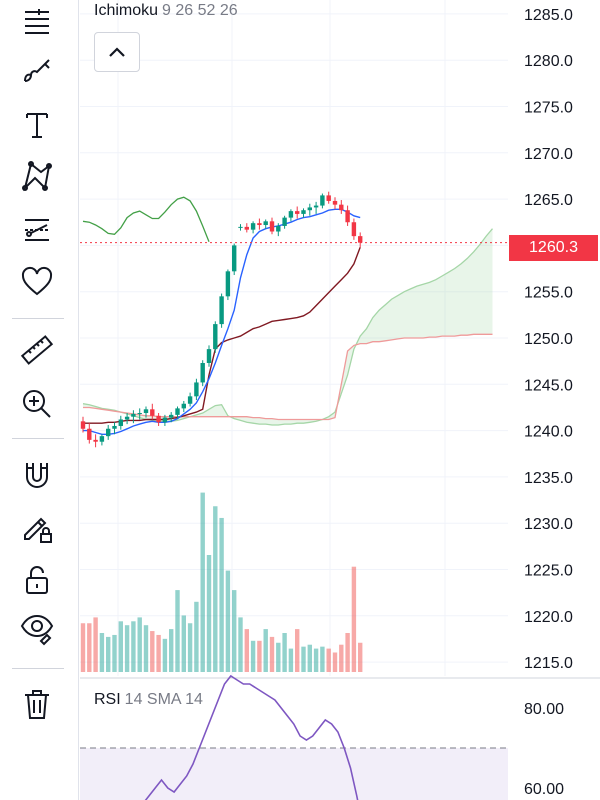 This screenshot has height=800, width=600. What do you see at coordinates (37, 70) in the screenshot?
I see `brush-icon` at bounding box center [37, 70].